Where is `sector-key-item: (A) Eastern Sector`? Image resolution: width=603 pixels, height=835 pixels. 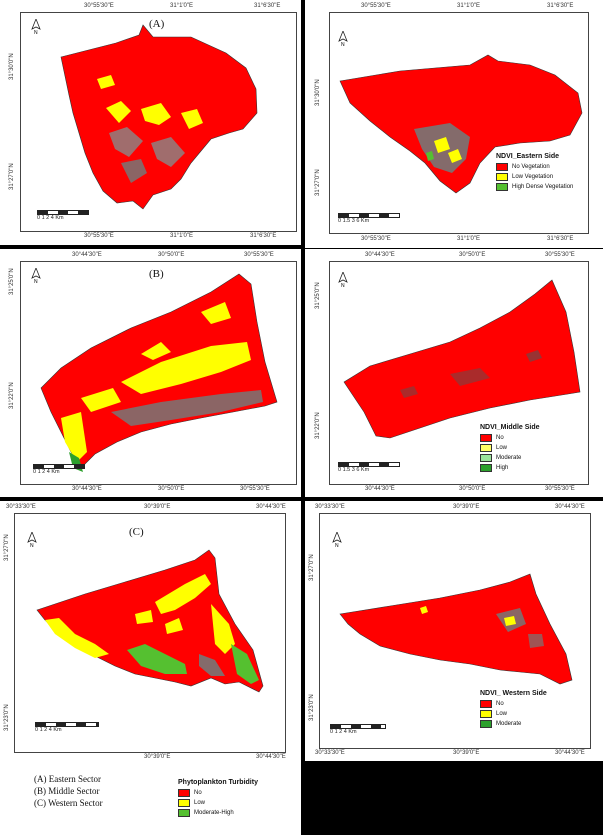
sector-key-item: (A) Eastern Sector is located at coordinates (67, 779).